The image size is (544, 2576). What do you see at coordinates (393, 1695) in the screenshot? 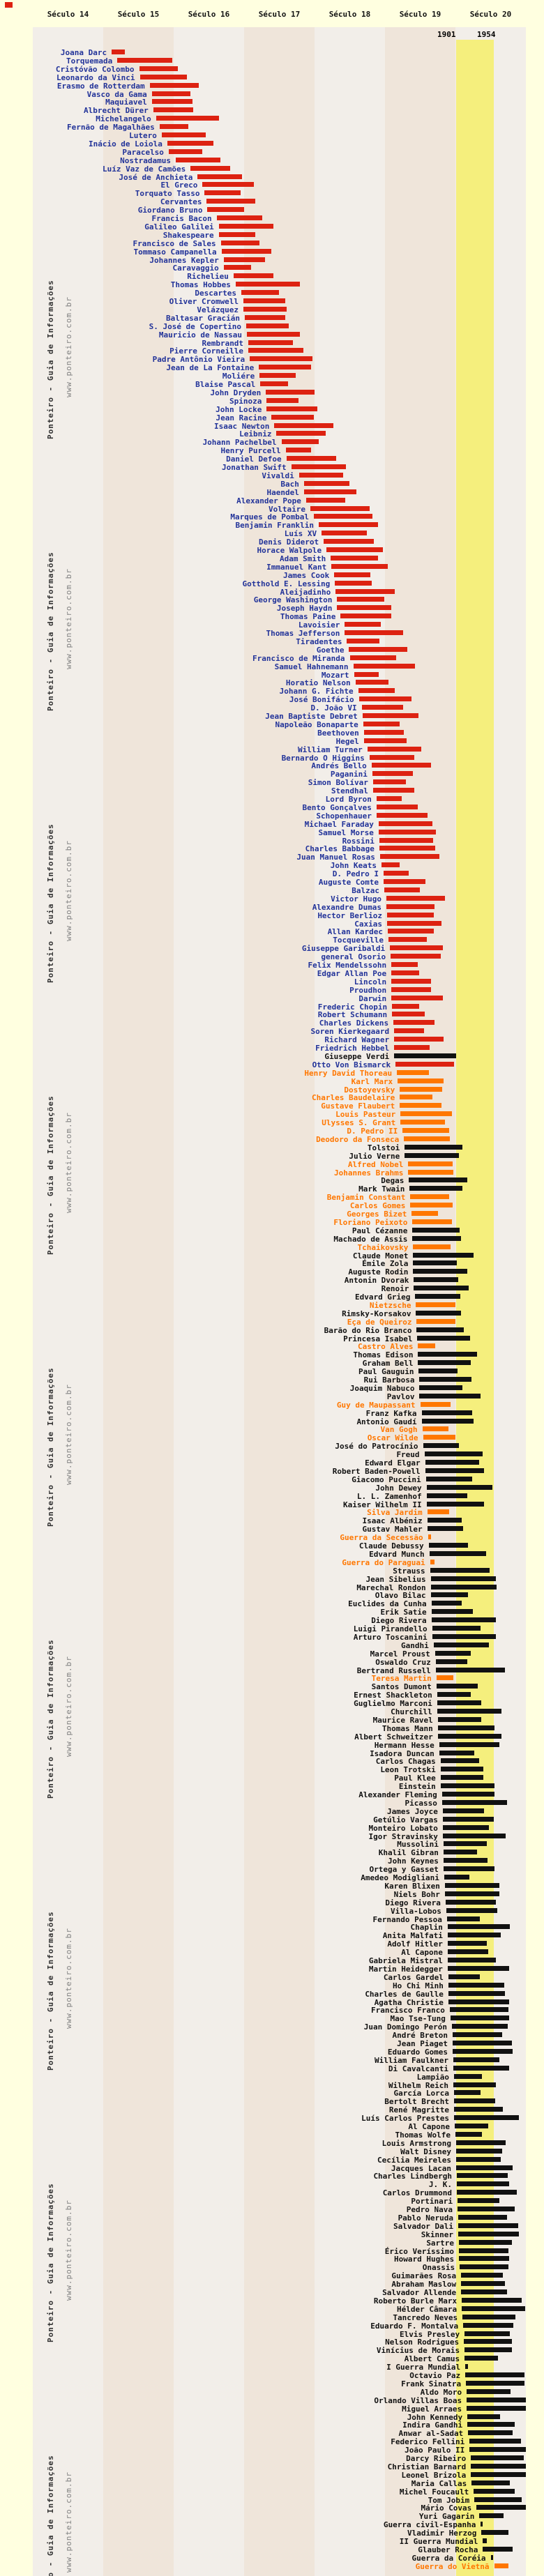
I see `row-label: Ernest Shackleton` at bounding box center [393, 1695].